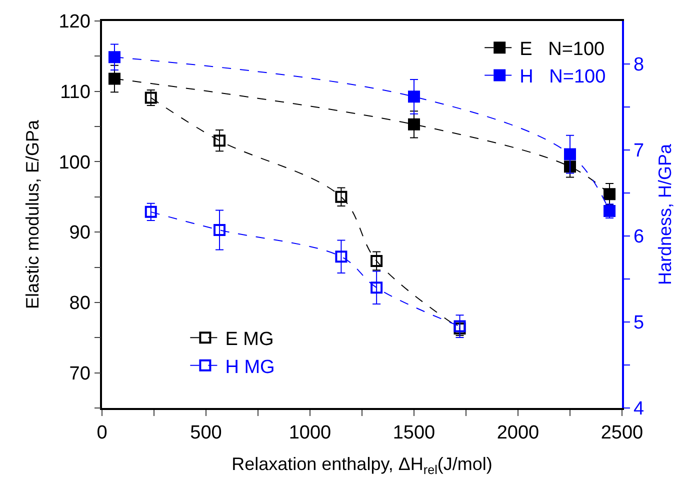  Describe the element at coordinates (639, 237) in the screenshot. I see `y2-tick-label: 6` at that location.